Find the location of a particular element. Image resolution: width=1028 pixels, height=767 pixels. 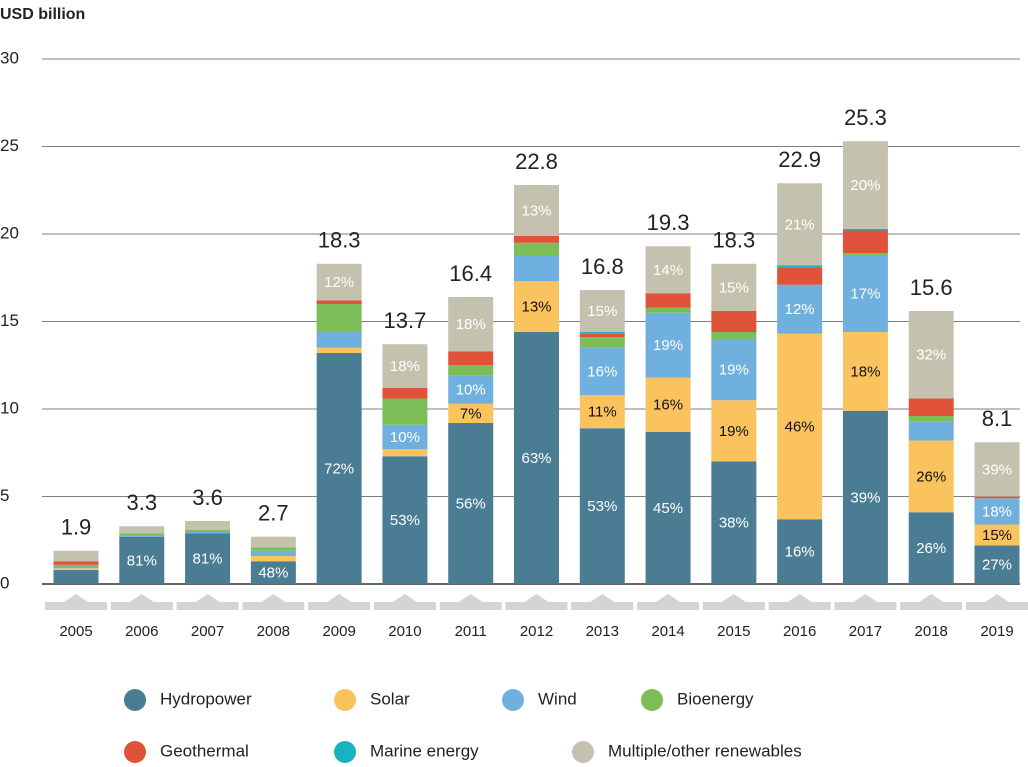

total-label: 3.6 is located at coordinates (207, 497).